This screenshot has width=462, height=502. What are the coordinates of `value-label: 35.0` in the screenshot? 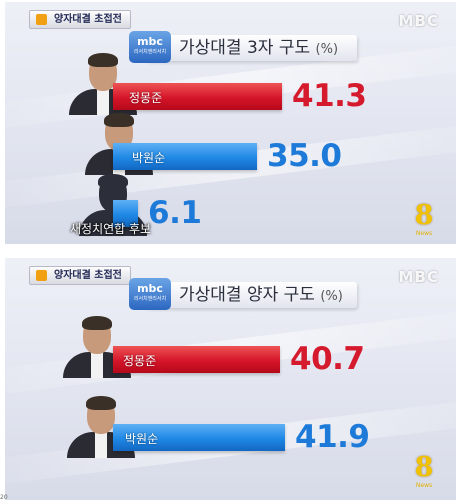 It's located at (304, 156).